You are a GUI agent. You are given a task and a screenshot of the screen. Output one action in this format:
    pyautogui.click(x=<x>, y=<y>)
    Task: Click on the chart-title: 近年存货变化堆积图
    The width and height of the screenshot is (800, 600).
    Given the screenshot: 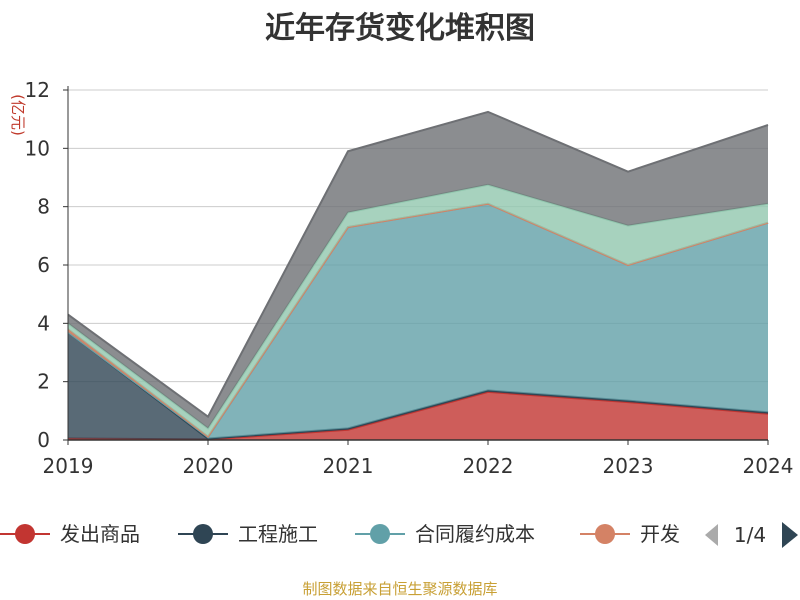 What is the action you would take?
    pyautogui.click(x=400, y=28)
    